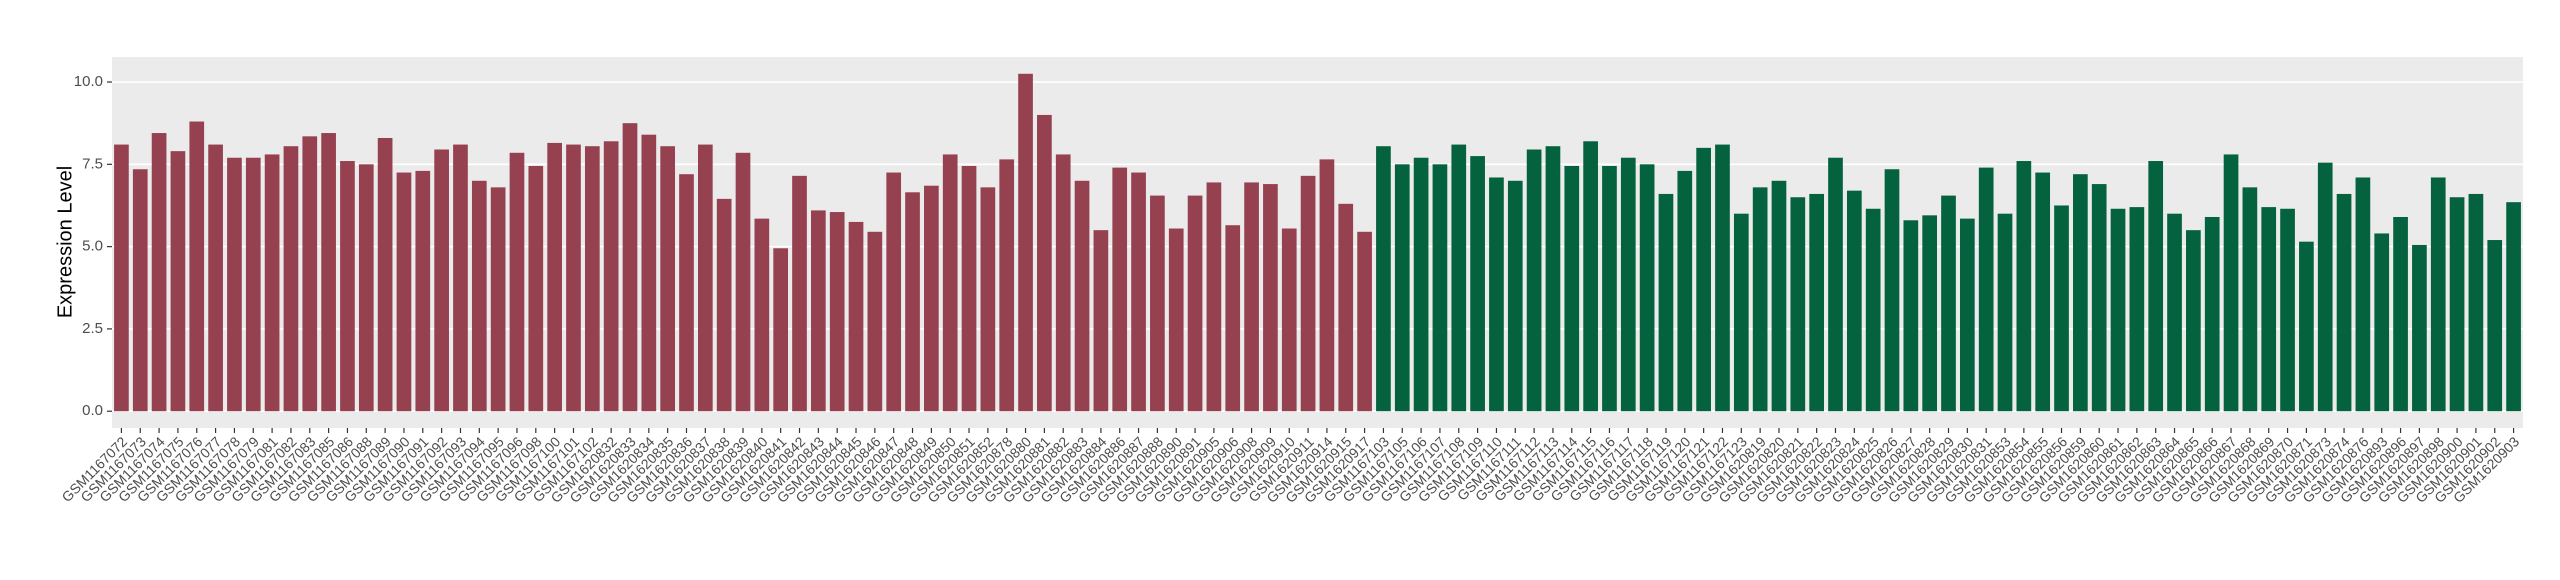 The image size is (2560, 580). What do you see at coordinates (92, 246) in the screenshot?
I see `y-tick-label: 5.0` at bounding box center [92, 246].